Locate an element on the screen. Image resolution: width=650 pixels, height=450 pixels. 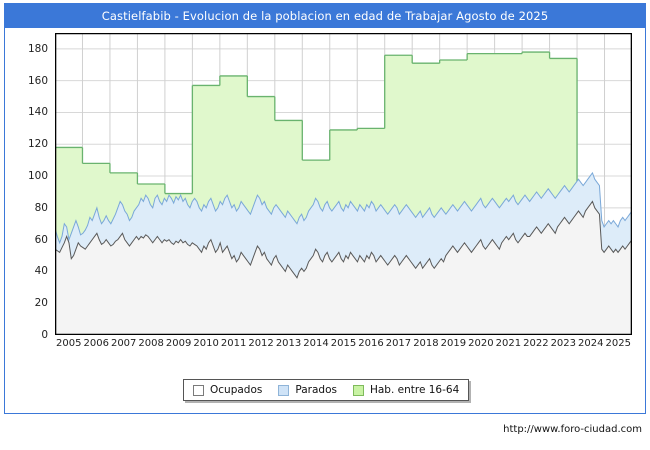
legend-item-ocupados: Ocupados is located at coordinates (227, 390).